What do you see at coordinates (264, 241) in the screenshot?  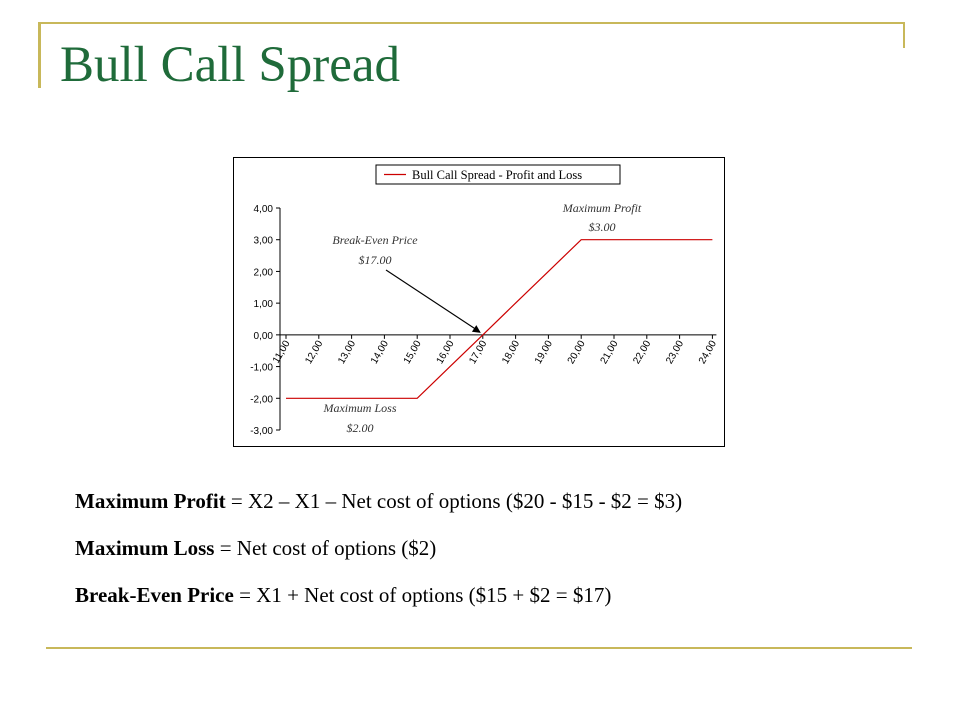 I see `y-tick-label: 3,00` at bounding box center [264, 241].